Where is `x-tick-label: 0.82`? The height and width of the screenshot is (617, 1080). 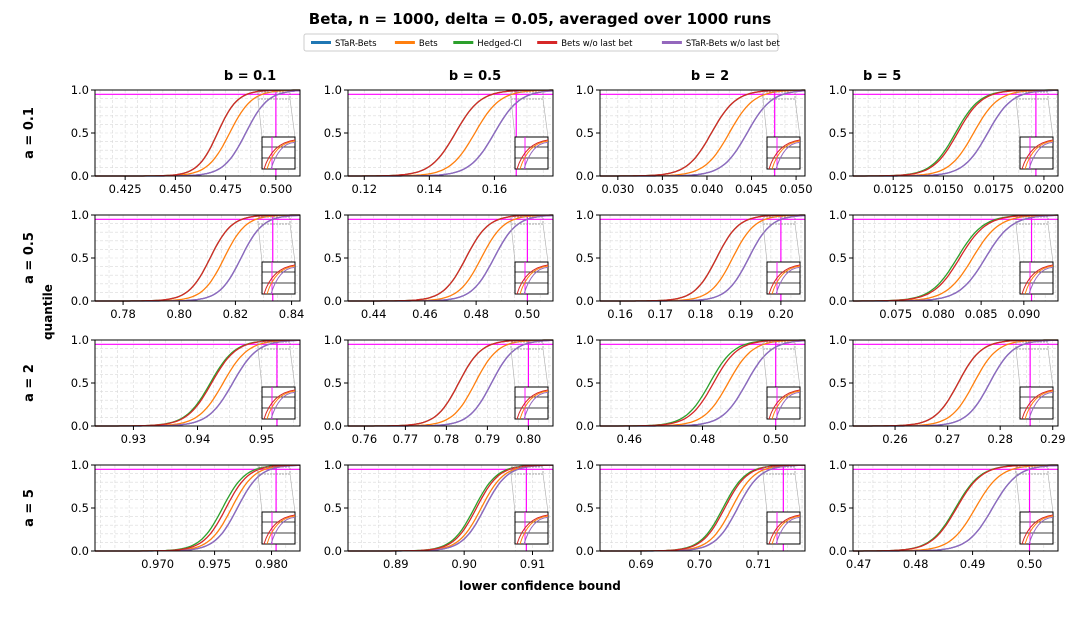 x-tick-label: 0.82 is located at coordinates (236, 314).